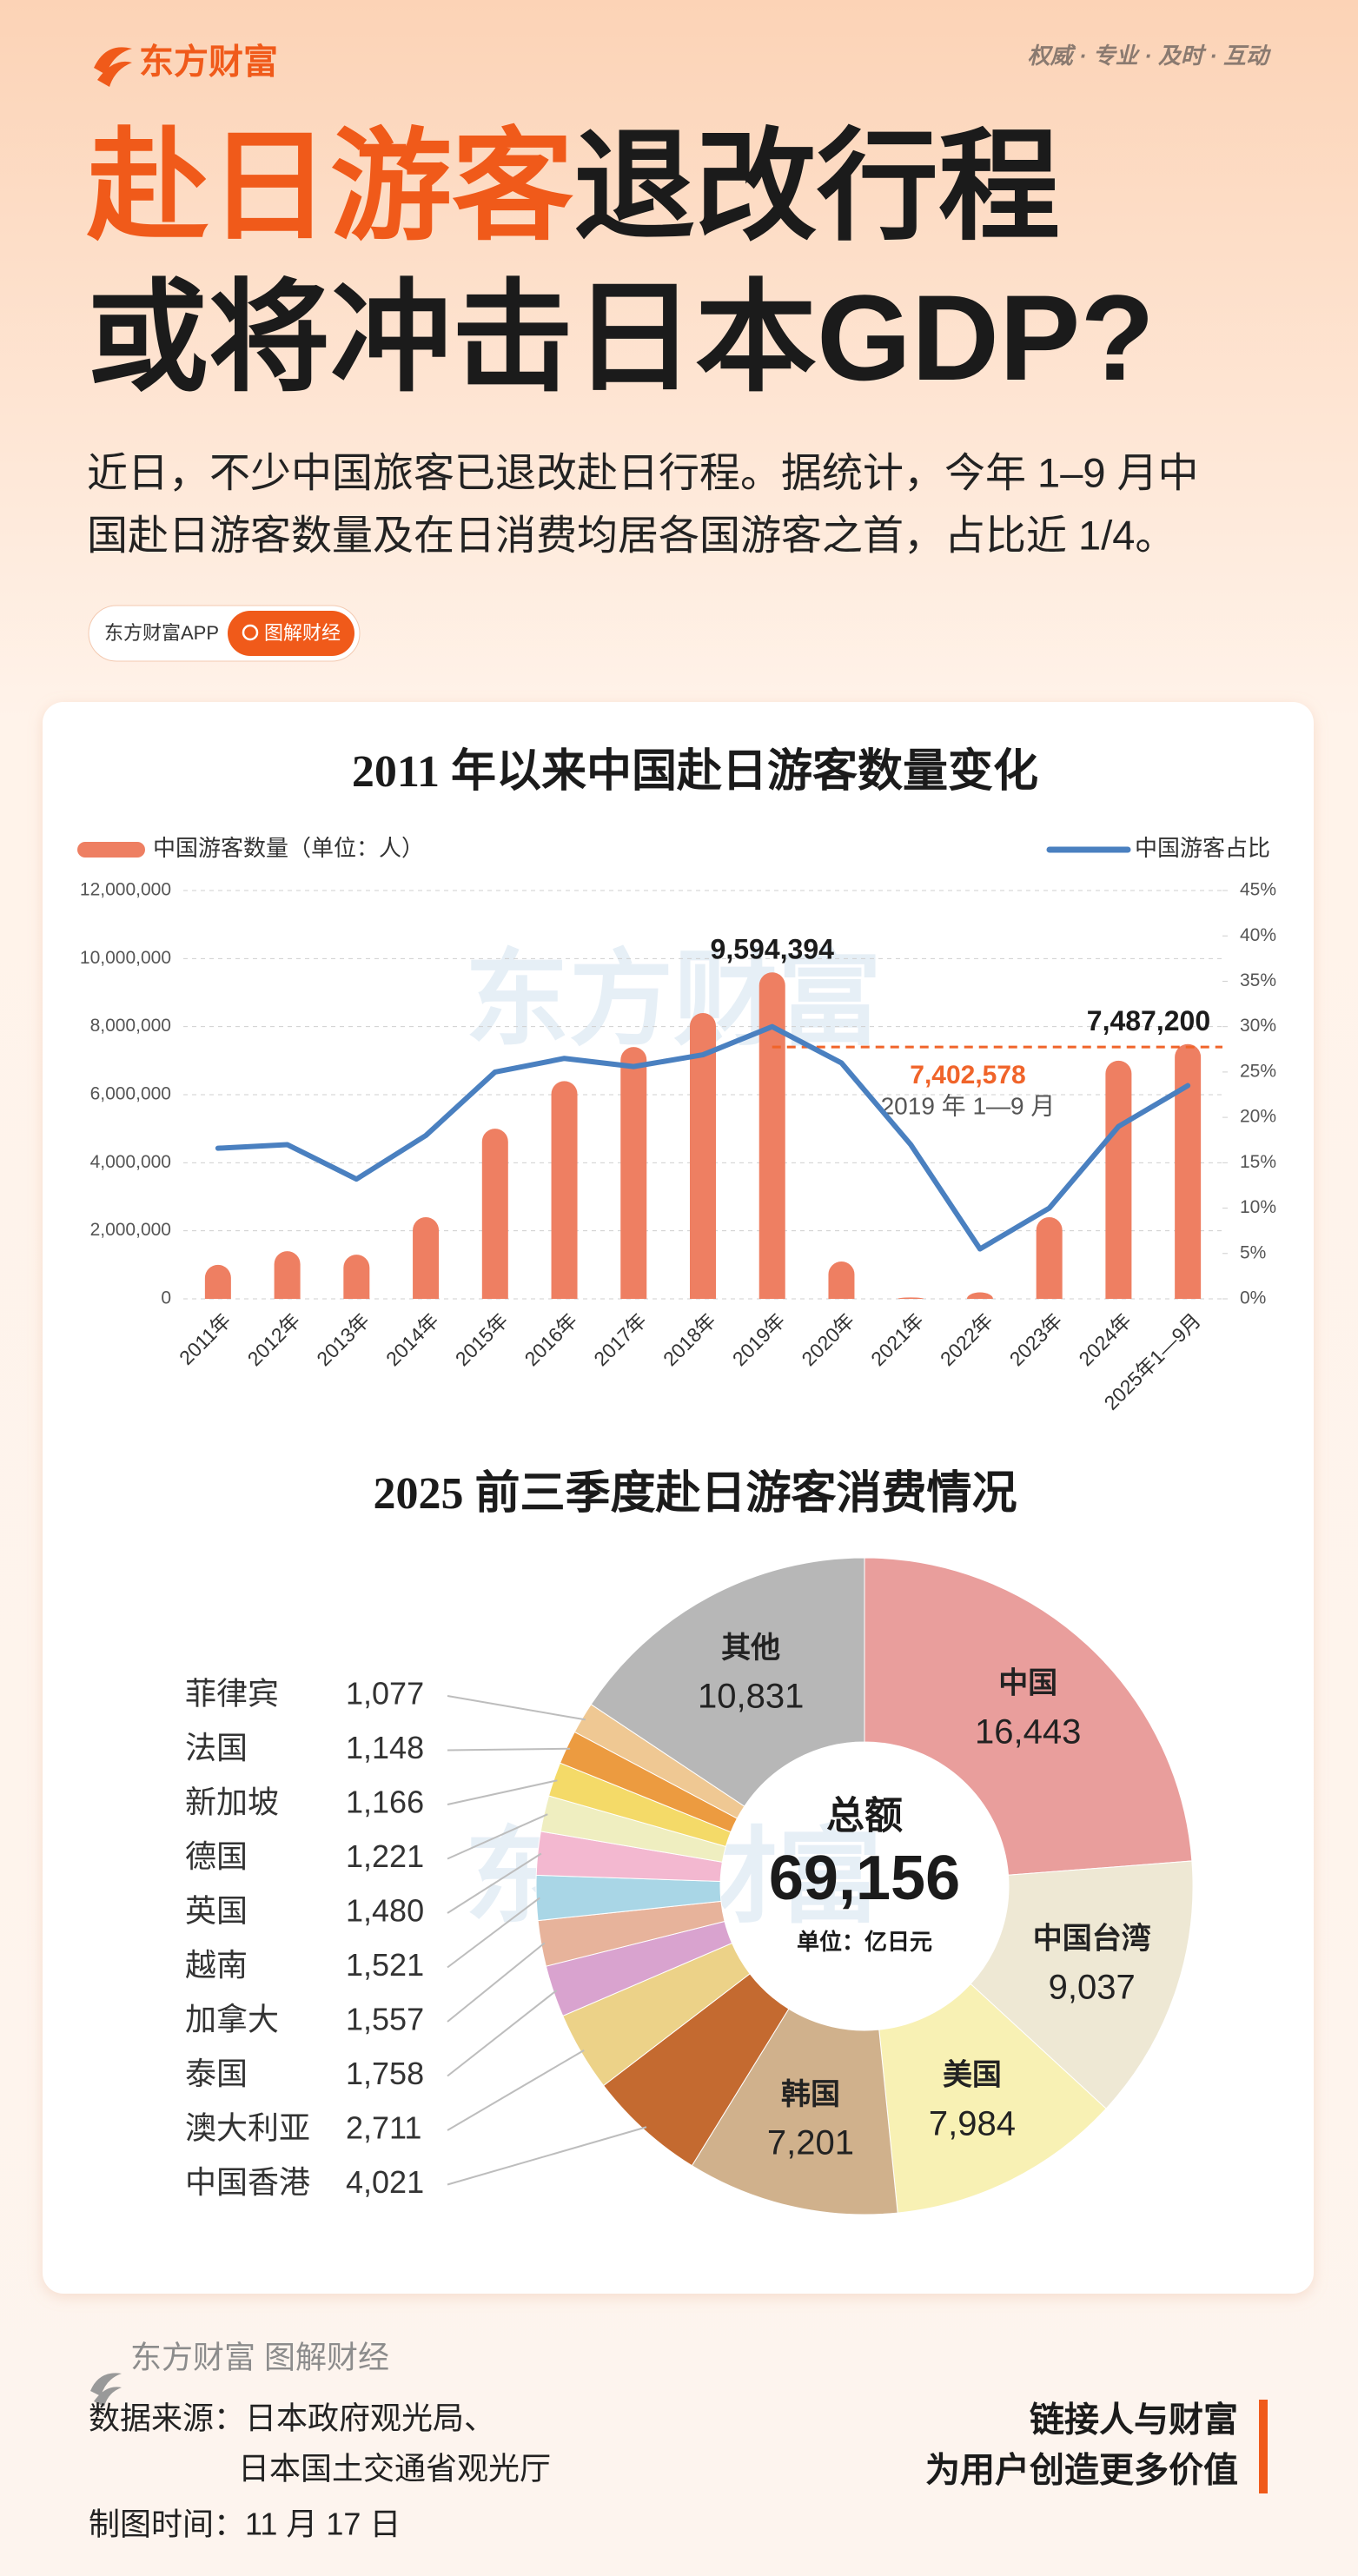  Describe the element at coordinates (621, 337) in the screenshot. I see `title-line2: 或将冲击日本GDP?` at that location.